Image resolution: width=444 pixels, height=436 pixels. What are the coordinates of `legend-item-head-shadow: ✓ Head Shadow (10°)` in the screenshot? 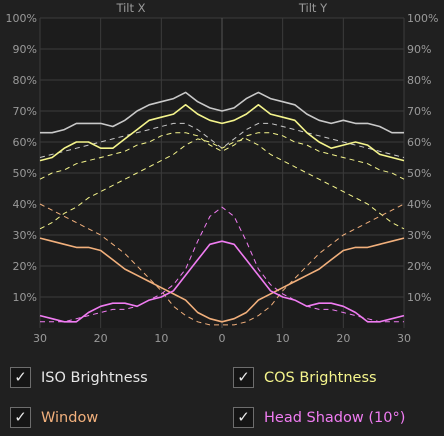 It's located at (319, 417).